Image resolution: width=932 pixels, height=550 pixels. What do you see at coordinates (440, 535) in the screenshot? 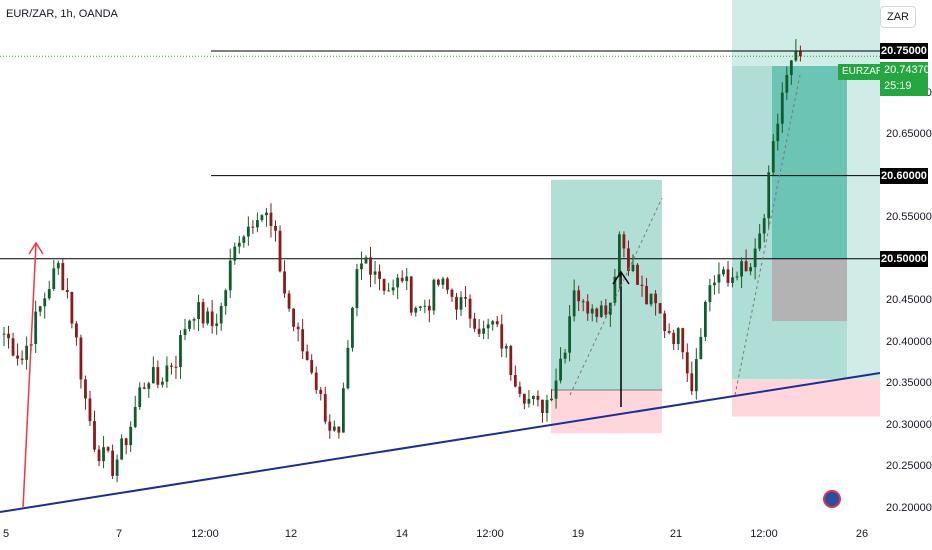
I see `time-axis` at bounding box center [440, 535].